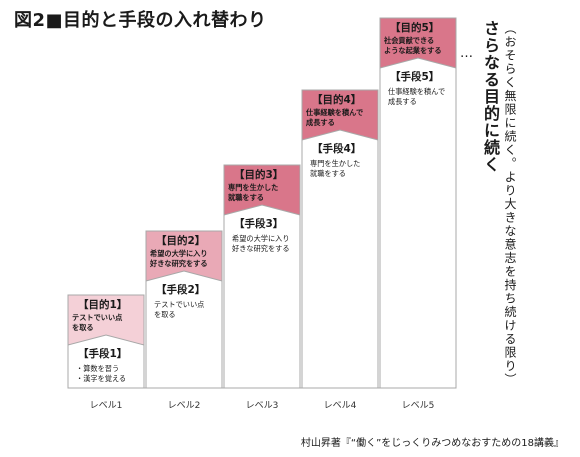  Describe the element at coordinates (320, 122) in the screenshot. I see `goal-text-line: 成長する` at that location.